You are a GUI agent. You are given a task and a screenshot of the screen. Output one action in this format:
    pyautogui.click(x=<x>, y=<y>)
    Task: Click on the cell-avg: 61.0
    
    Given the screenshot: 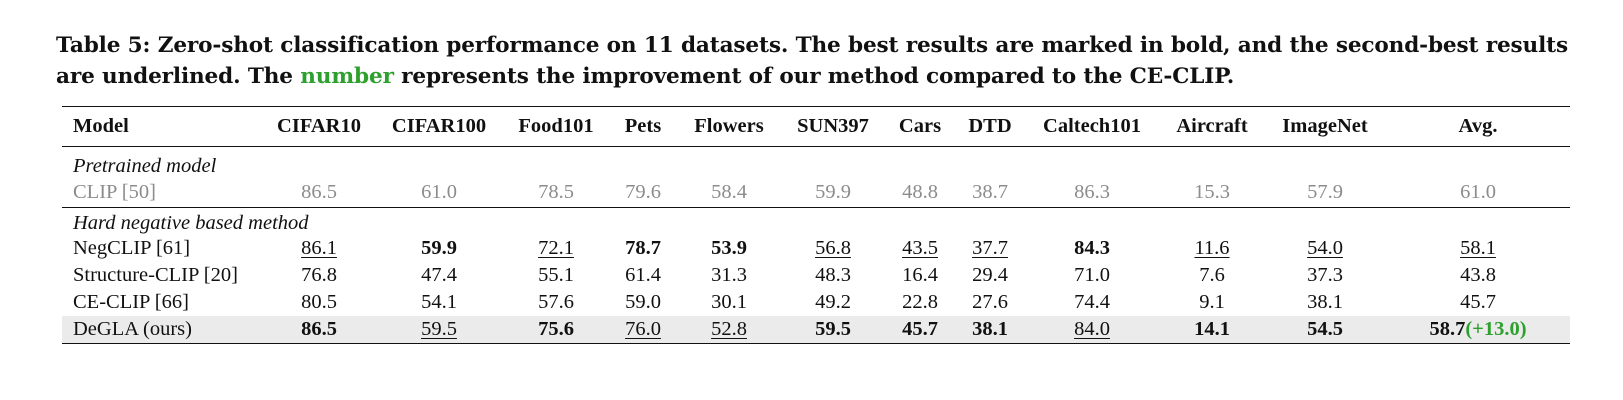 What is the action you would take?
    pyautogui.click(x=1478, y=192)
    